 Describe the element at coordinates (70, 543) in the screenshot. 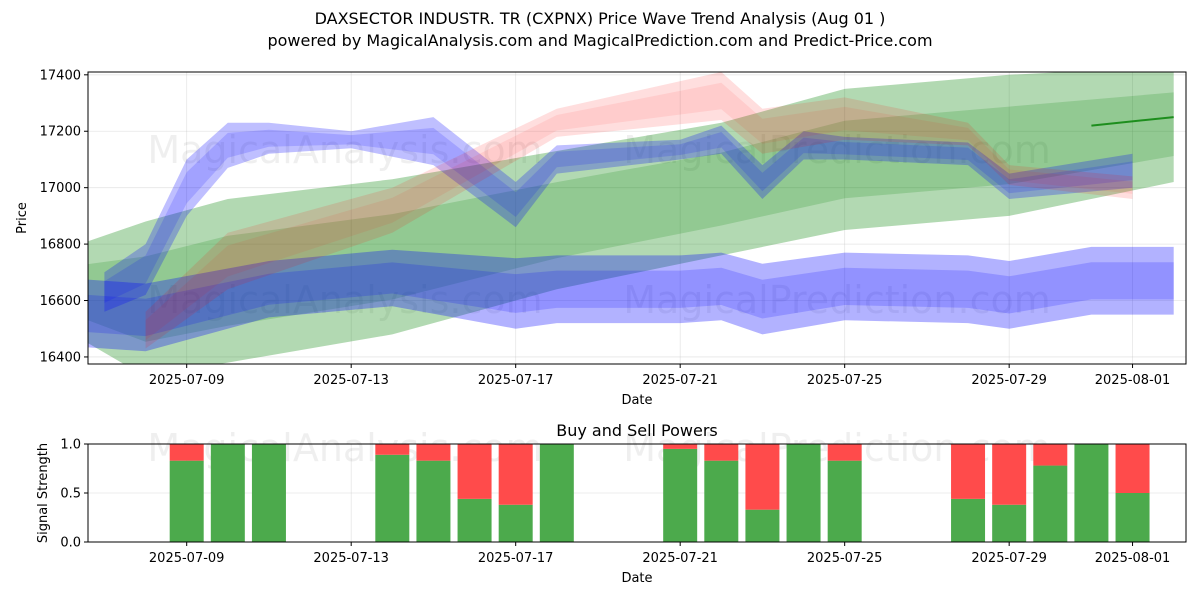

I see `y-tick-label: 0.0` at that location.